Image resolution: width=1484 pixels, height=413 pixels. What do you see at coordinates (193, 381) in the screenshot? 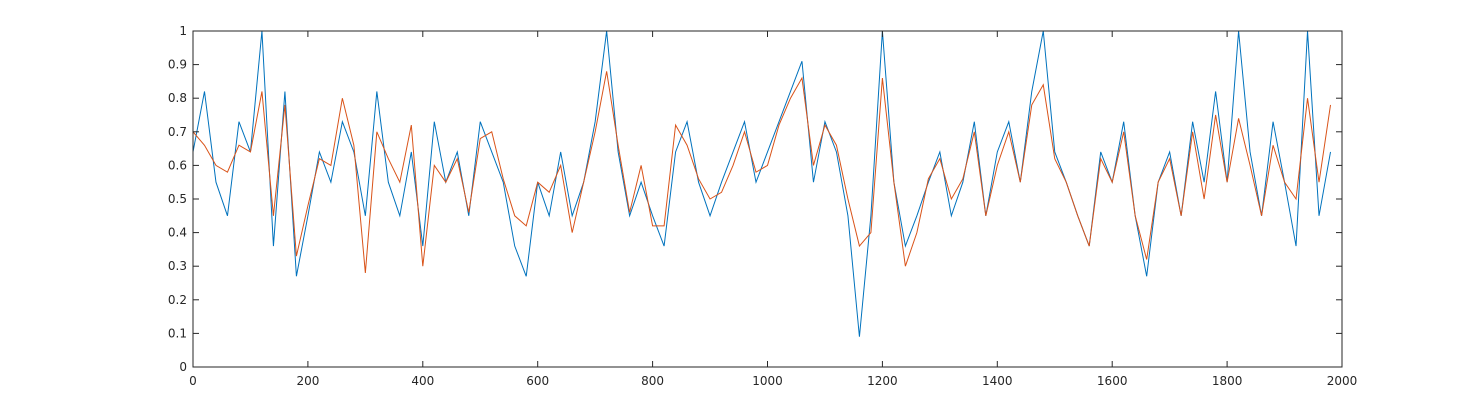
I see `x-tick-label: 0` at bounding box center [193, 381].